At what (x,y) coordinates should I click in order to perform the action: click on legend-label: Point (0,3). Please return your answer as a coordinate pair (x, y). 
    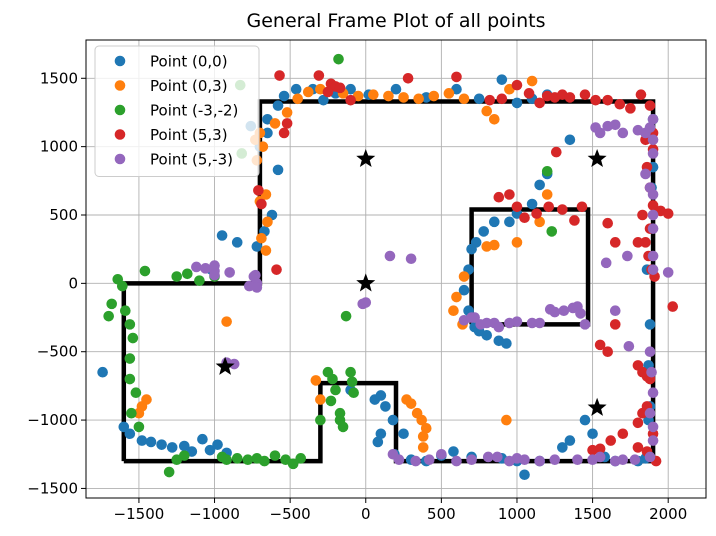
    Looking at the image, I should click on (189, 86).